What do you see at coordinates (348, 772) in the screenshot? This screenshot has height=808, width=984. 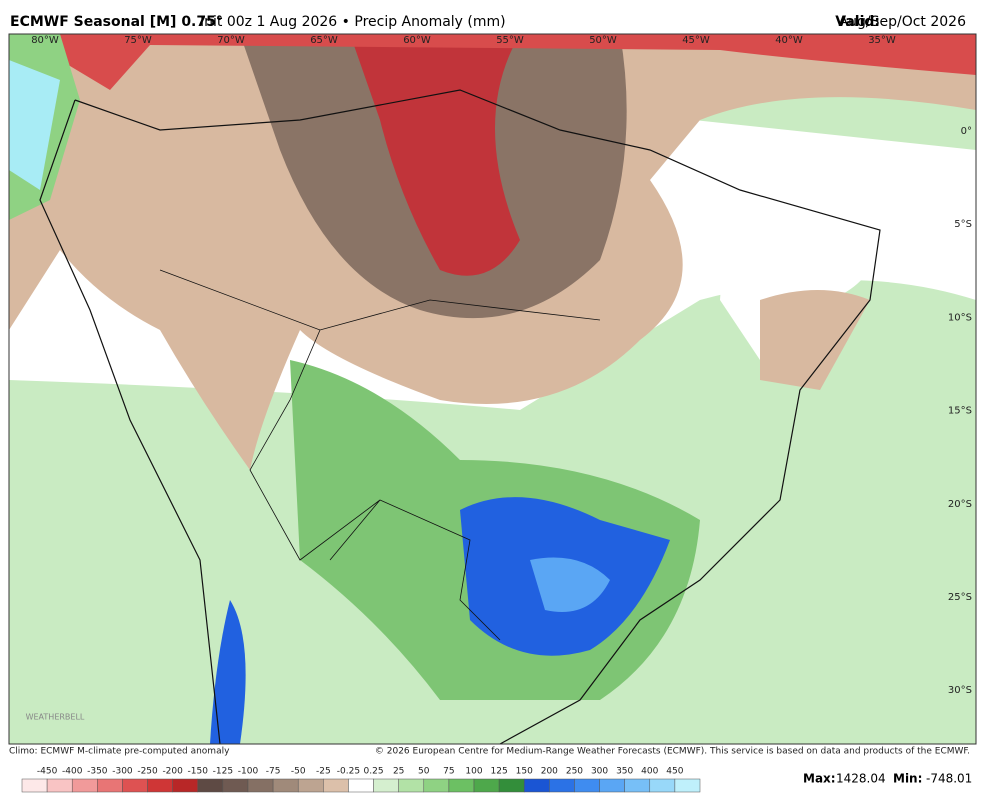 I see `legend-label: -0.25` at bounding box center [348, 772].